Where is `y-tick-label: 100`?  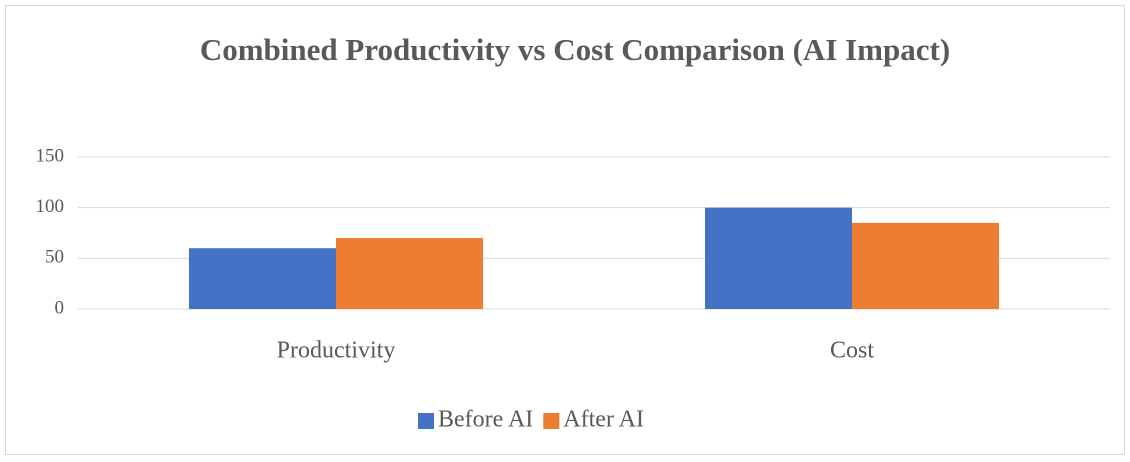 y-tick-label: 100 is located at coordinates (50, 206).